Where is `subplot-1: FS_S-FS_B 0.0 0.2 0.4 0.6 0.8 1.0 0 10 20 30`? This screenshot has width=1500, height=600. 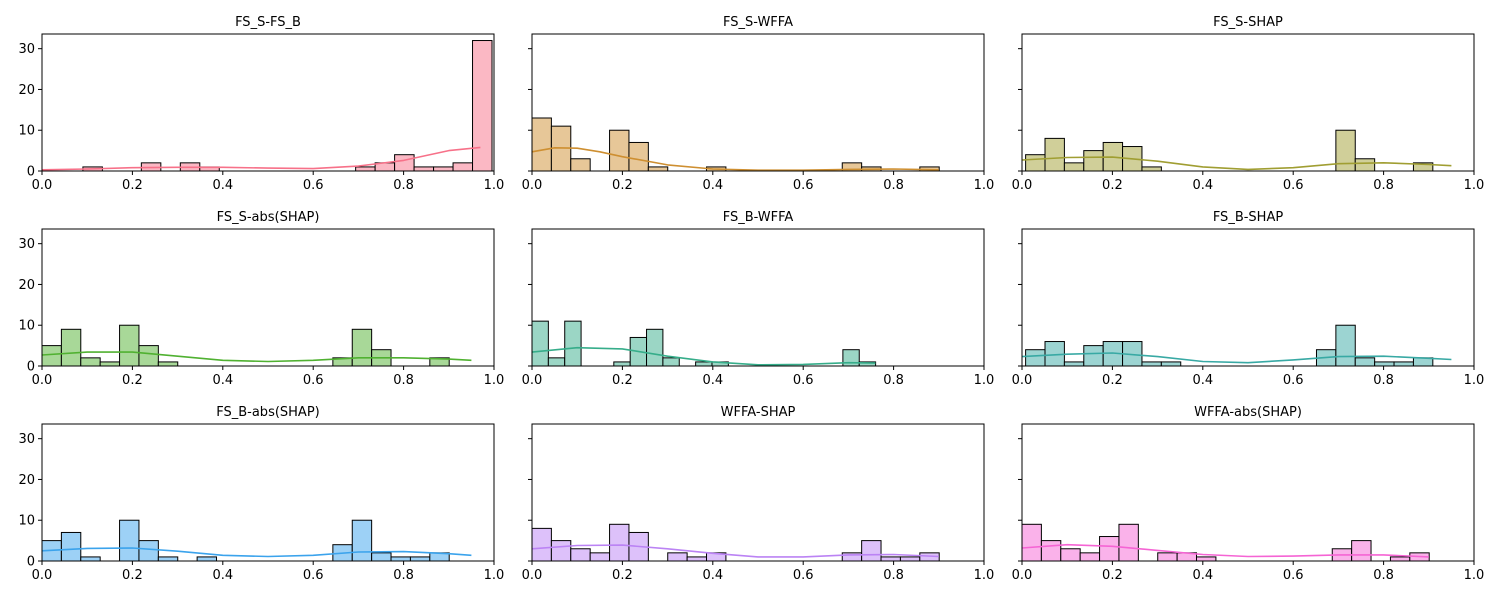
subplot-1: FS_S-FS_B 0.0 0.2 0.4 0.6 0.8 1.0 0 10 20 30 is located at coordinates (261, 104).